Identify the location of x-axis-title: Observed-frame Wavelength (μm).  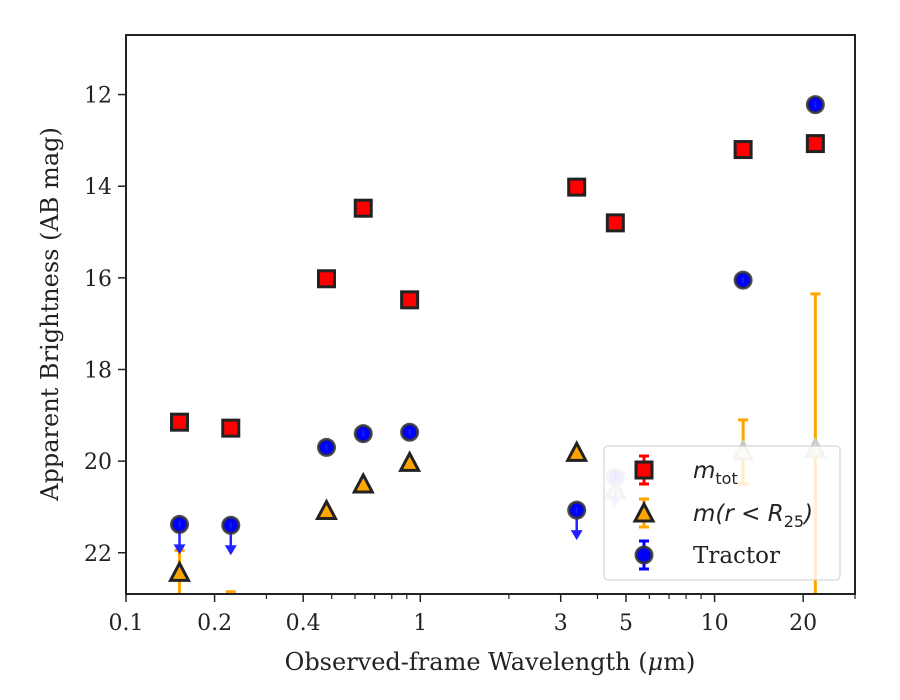
(490, 662).